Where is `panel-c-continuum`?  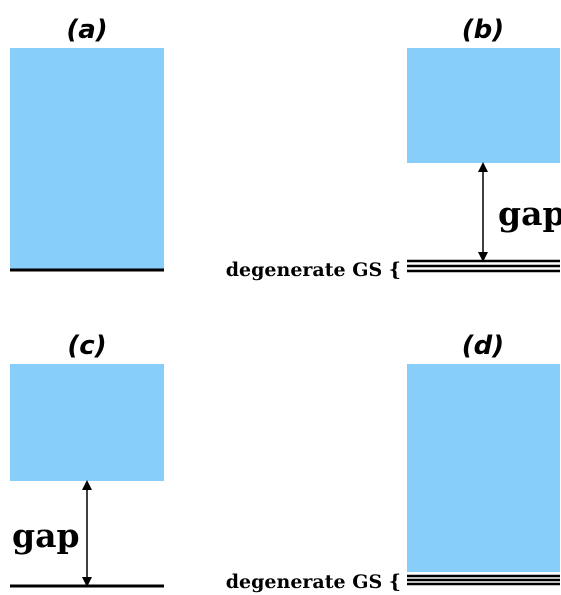
panel-c-continuum is located at coordinates (87, 422).